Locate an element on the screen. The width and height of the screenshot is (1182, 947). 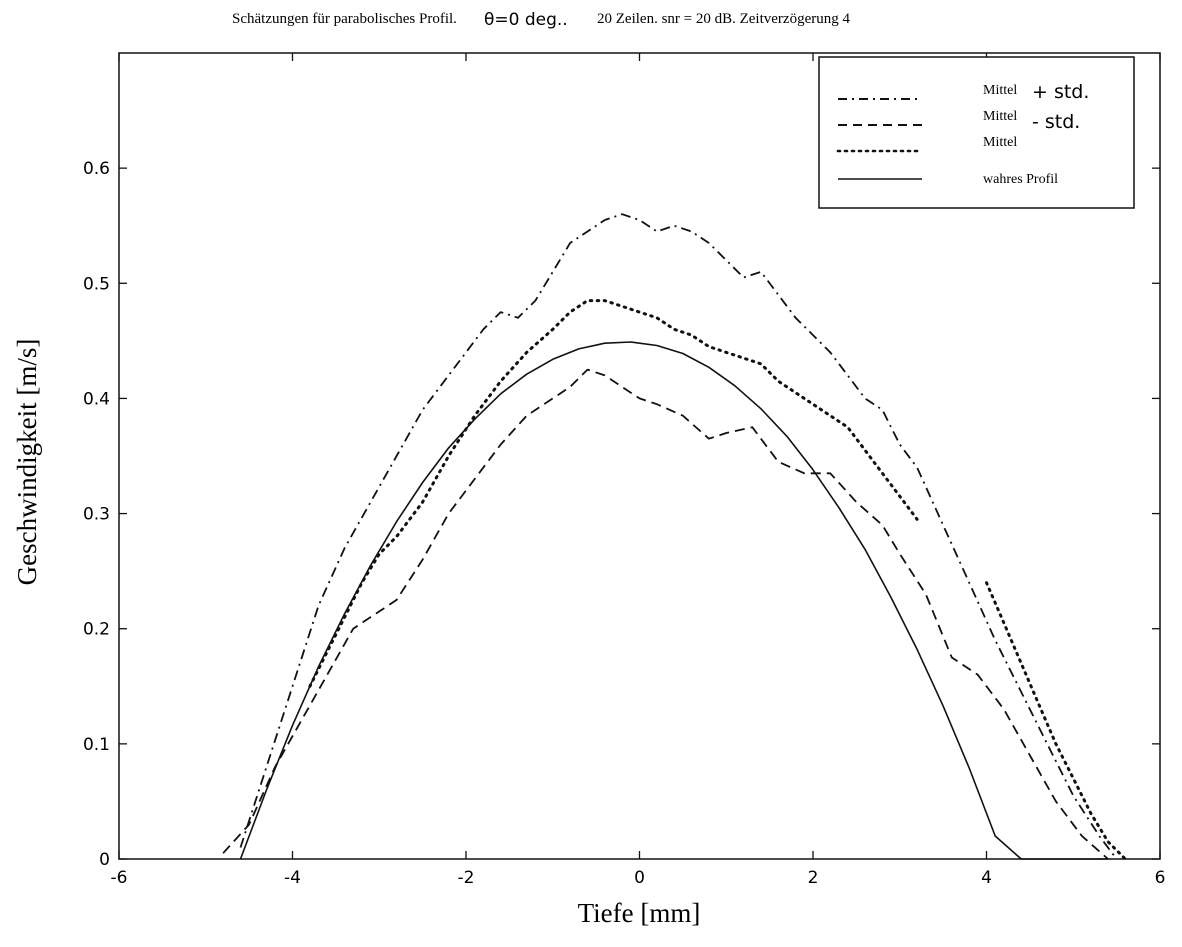
x-tick-label: -6 is located at coordinates (119, 878).